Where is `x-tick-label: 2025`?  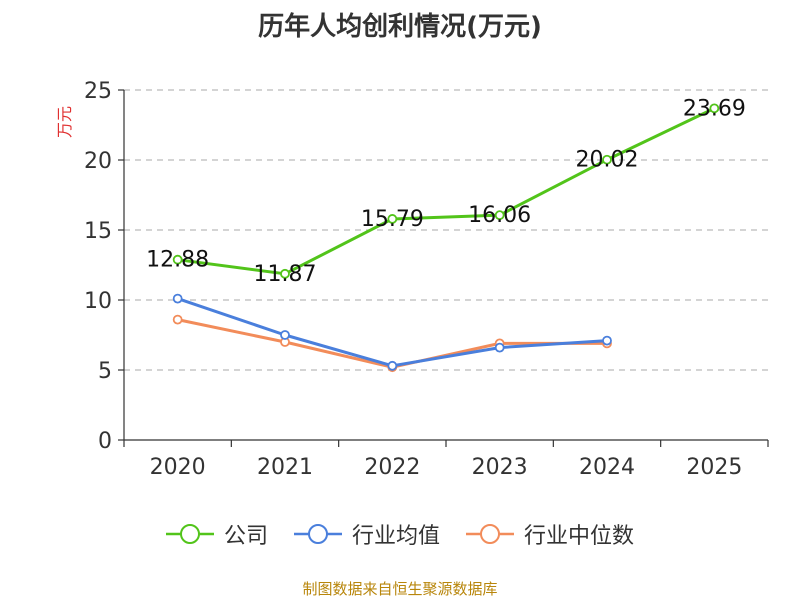 x-tick-label: 2025 is located at coordinates (714, 467).